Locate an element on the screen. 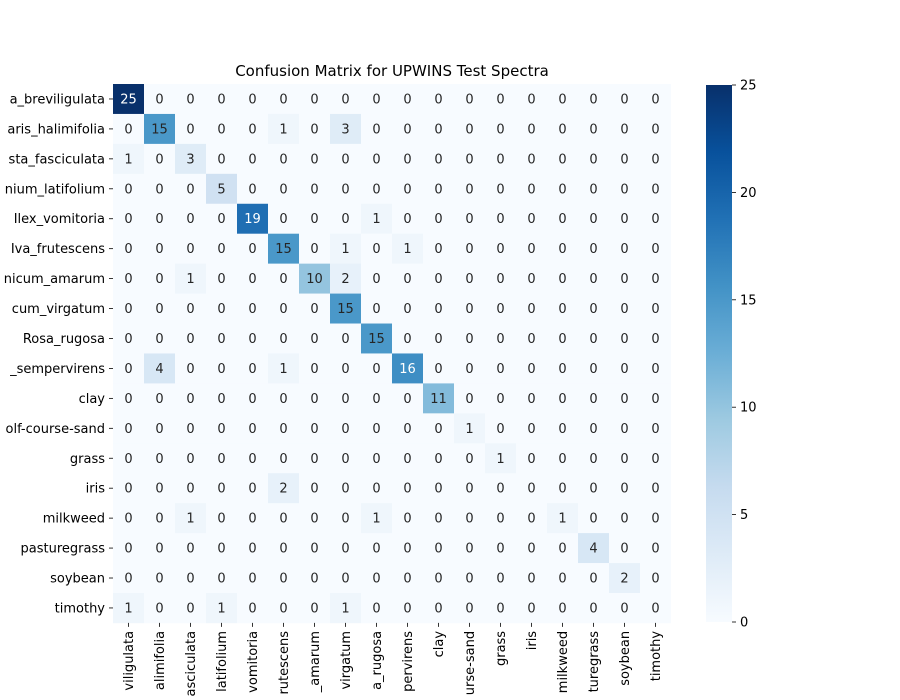  row-tick-label: nium_latifolium is located at coordinates (55, 189).